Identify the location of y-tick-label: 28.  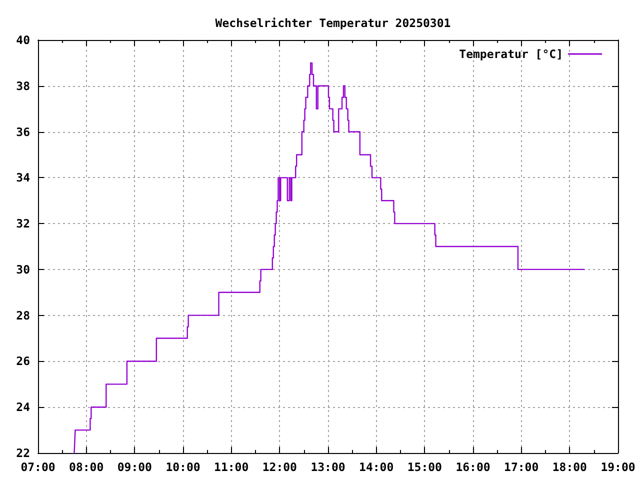
(23, 315).